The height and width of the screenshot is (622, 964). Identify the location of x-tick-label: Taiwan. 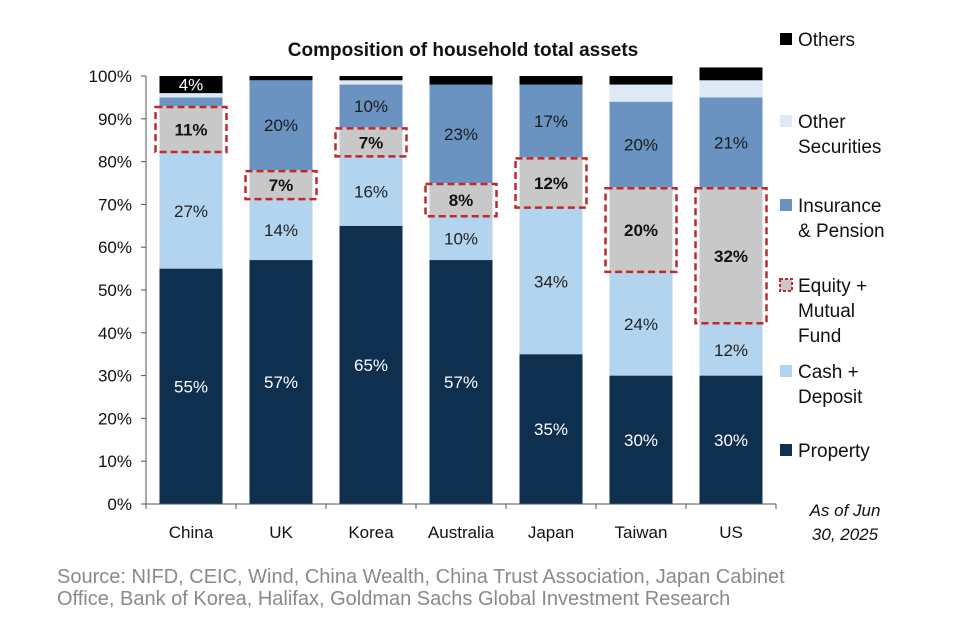
(641, 532).